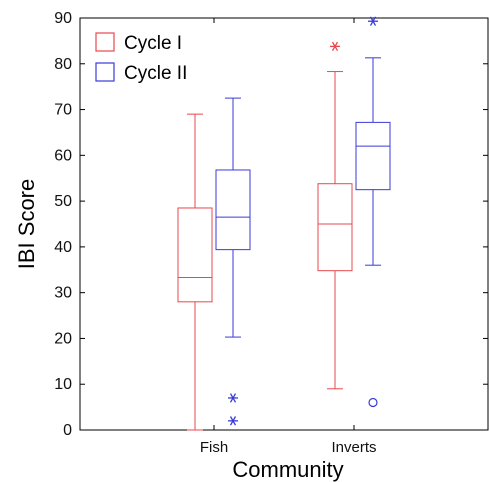  I want to click on y-axis-title: IBI Score, so click(26, 224).